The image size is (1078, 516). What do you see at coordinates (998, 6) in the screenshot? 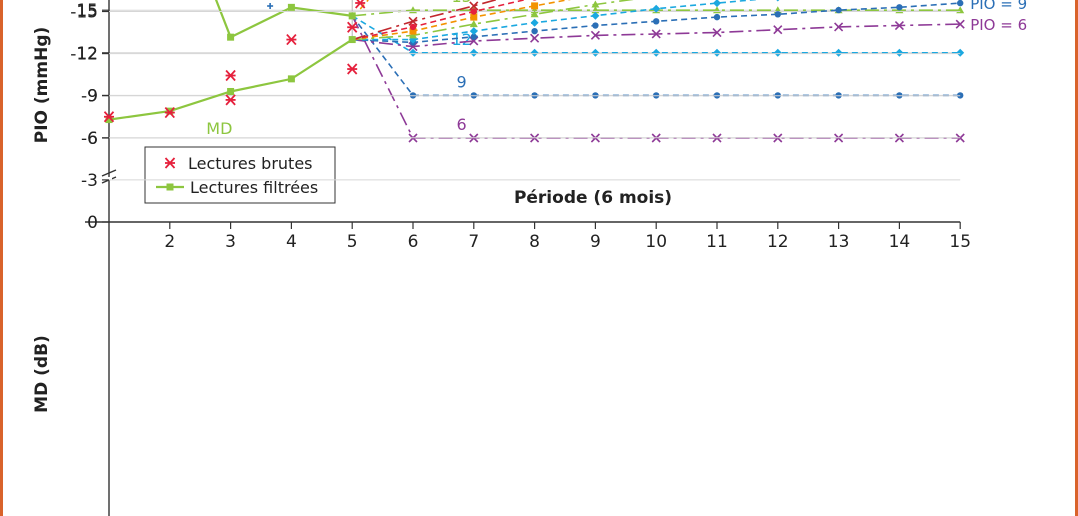
I see `md-series-label: PIO = 9` at bounding box center [998, 6].